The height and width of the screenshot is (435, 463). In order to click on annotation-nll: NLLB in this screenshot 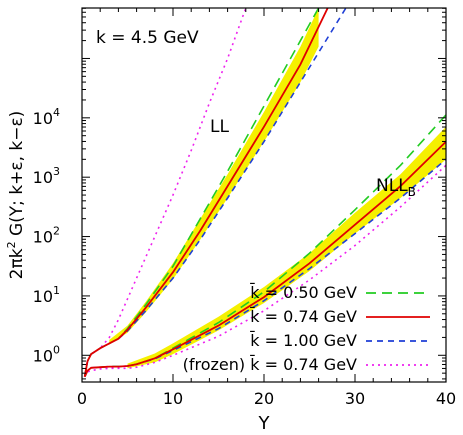, I will do `click(396, 187)`.